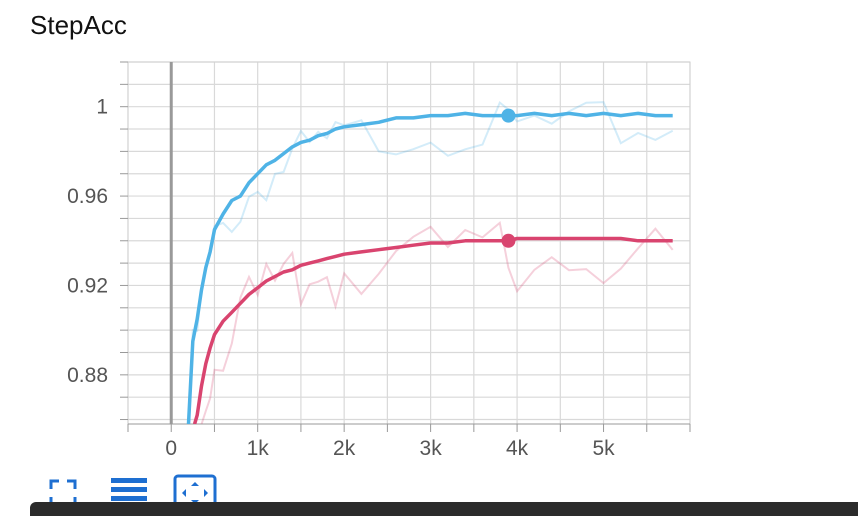 The width and height of the screenshot is (858, 516). I want to click on chart-title: StepAcc, so click(78, 25).